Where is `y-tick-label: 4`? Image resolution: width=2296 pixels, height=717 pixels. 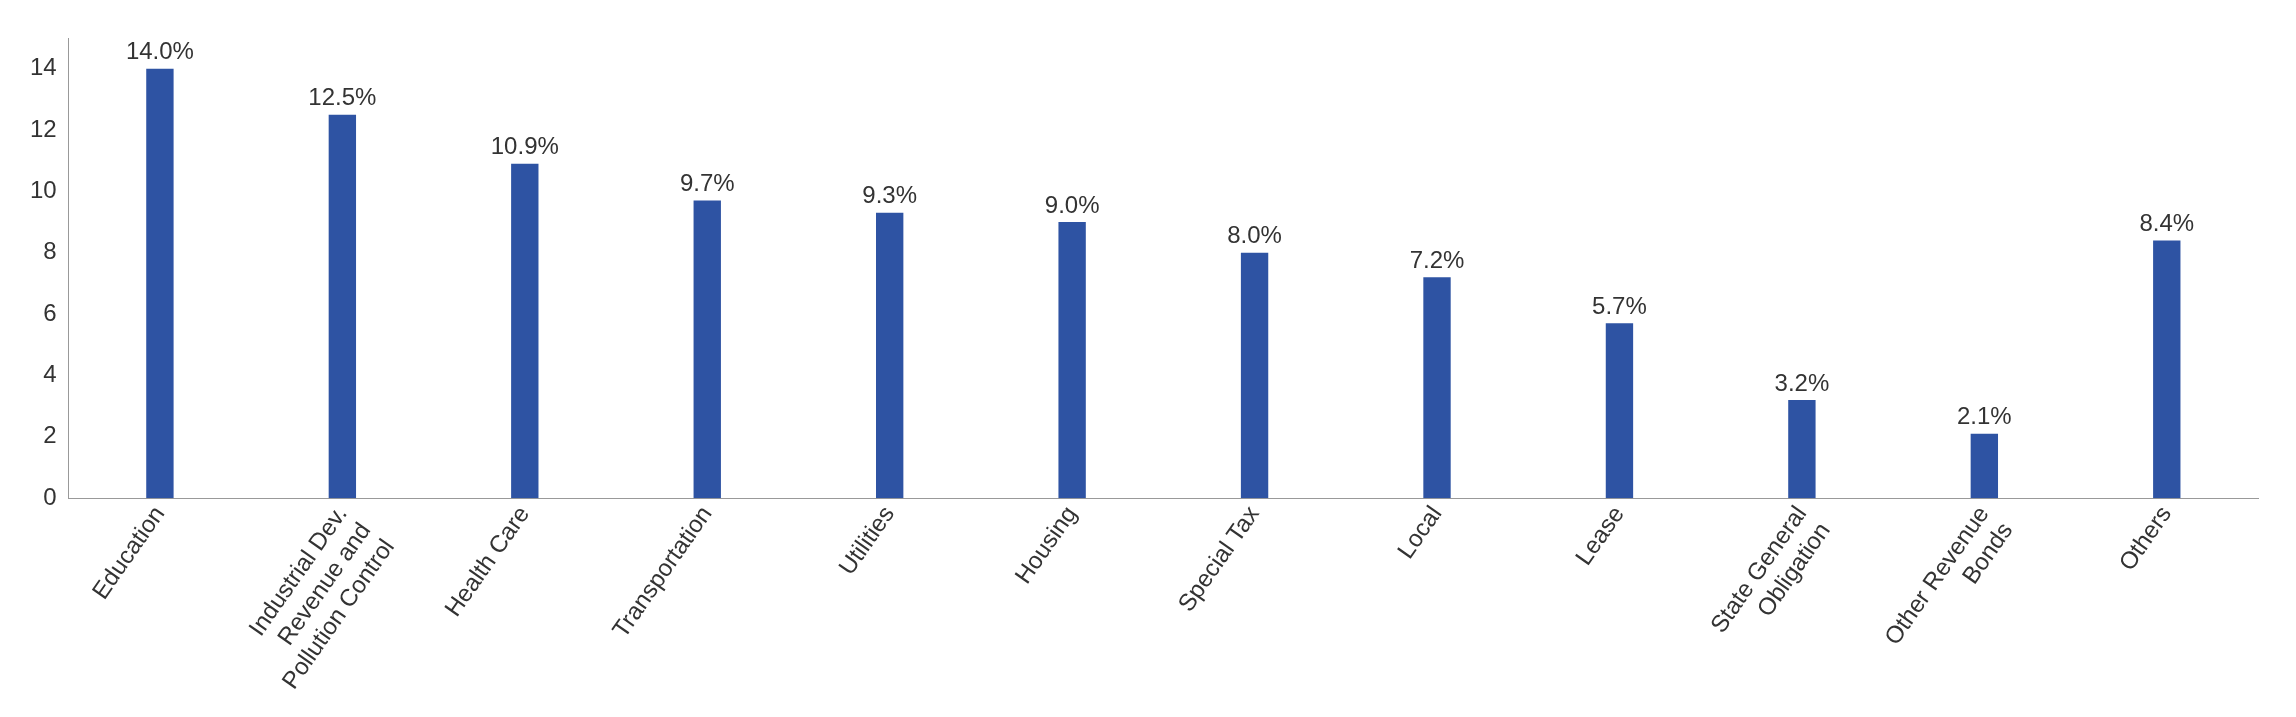 y-tick-label: 4 is located at coordinates (50, 374).